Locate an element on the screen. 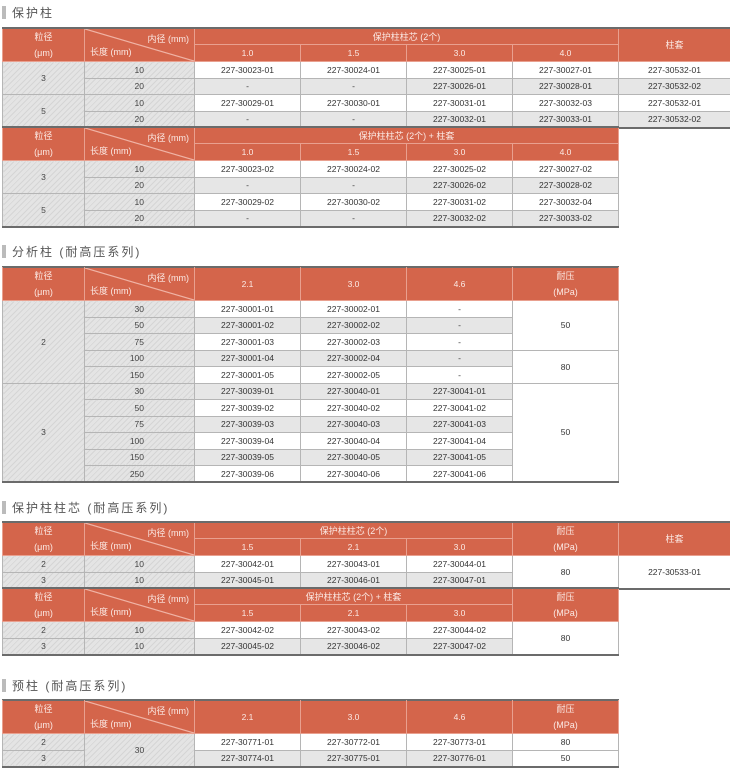 The image size is (730, 771). part-number-cell: 227-30031-02 is located at coordinates (459, 202).